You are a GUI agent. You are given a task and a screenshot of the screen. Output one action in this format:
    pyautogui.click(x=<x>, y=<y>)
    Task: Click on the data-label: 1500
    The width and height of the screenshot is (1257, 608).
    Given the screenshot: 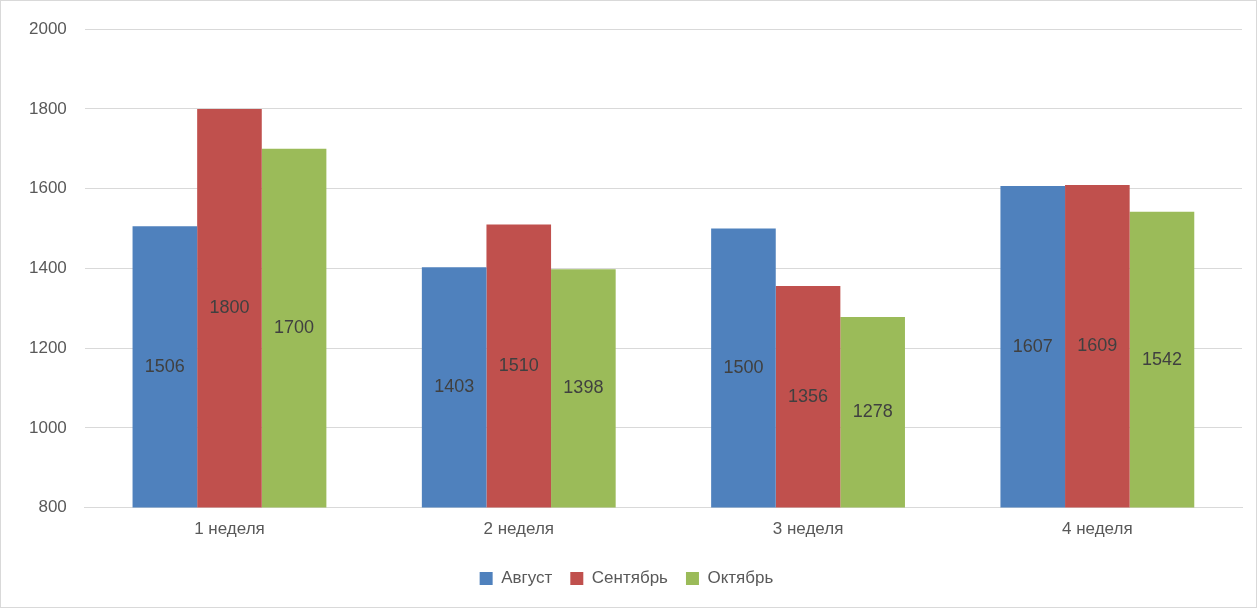 What is the action you would take?
    pyautogui.click(x=743, y=367)
    